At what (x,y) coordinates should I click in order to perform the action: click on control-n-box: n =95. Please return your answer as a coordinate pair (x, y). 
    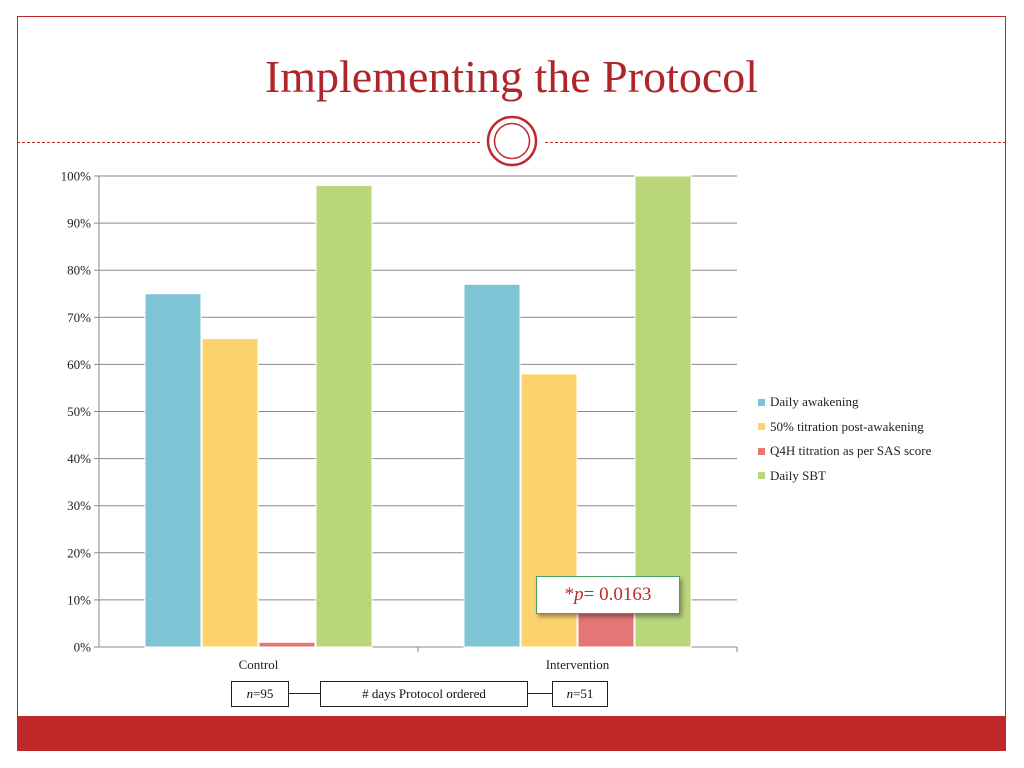
    Looking at the image, I should click on (260, 694).